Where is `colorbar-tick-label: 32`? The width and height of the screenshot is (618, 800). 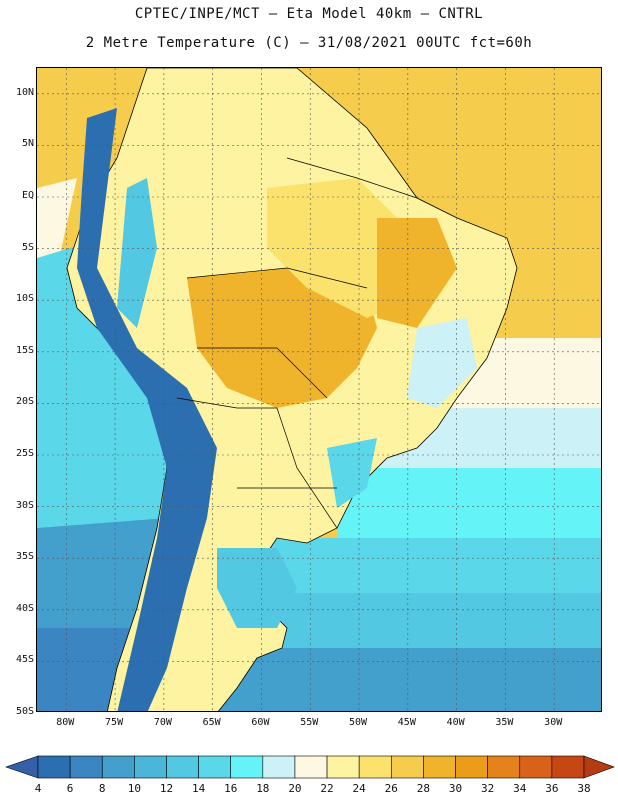 colorbar-tick-label: 32 is located at coordinates (488, 788).